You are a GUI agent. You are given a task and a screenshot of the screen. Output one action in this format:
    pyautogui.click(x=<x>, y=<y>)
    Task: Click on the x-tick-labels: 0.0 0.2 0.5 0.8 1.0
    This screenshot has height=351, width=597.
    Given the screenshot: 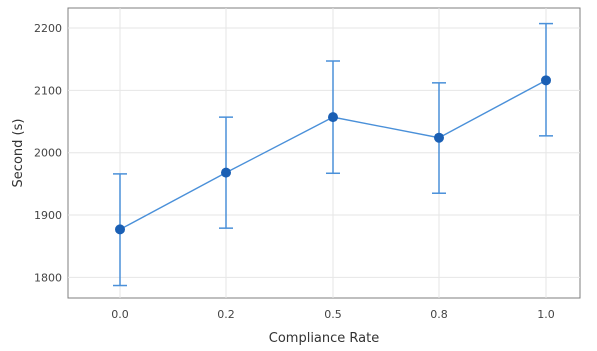 What is the action you would take?
    pyautogui.click(x=333, y=314)
    